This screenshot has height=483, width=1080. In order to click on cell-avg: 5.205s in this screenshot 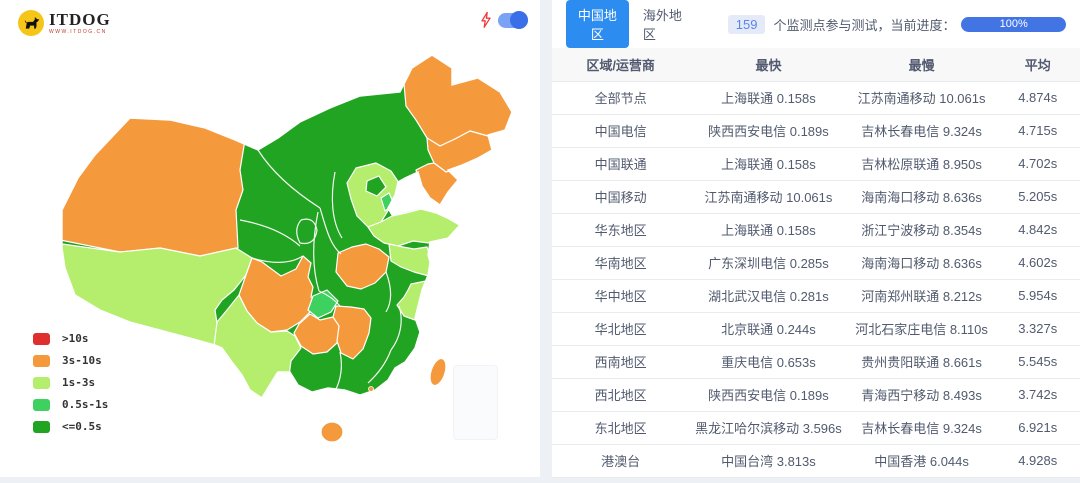, I will do `click(1037, 197)`.